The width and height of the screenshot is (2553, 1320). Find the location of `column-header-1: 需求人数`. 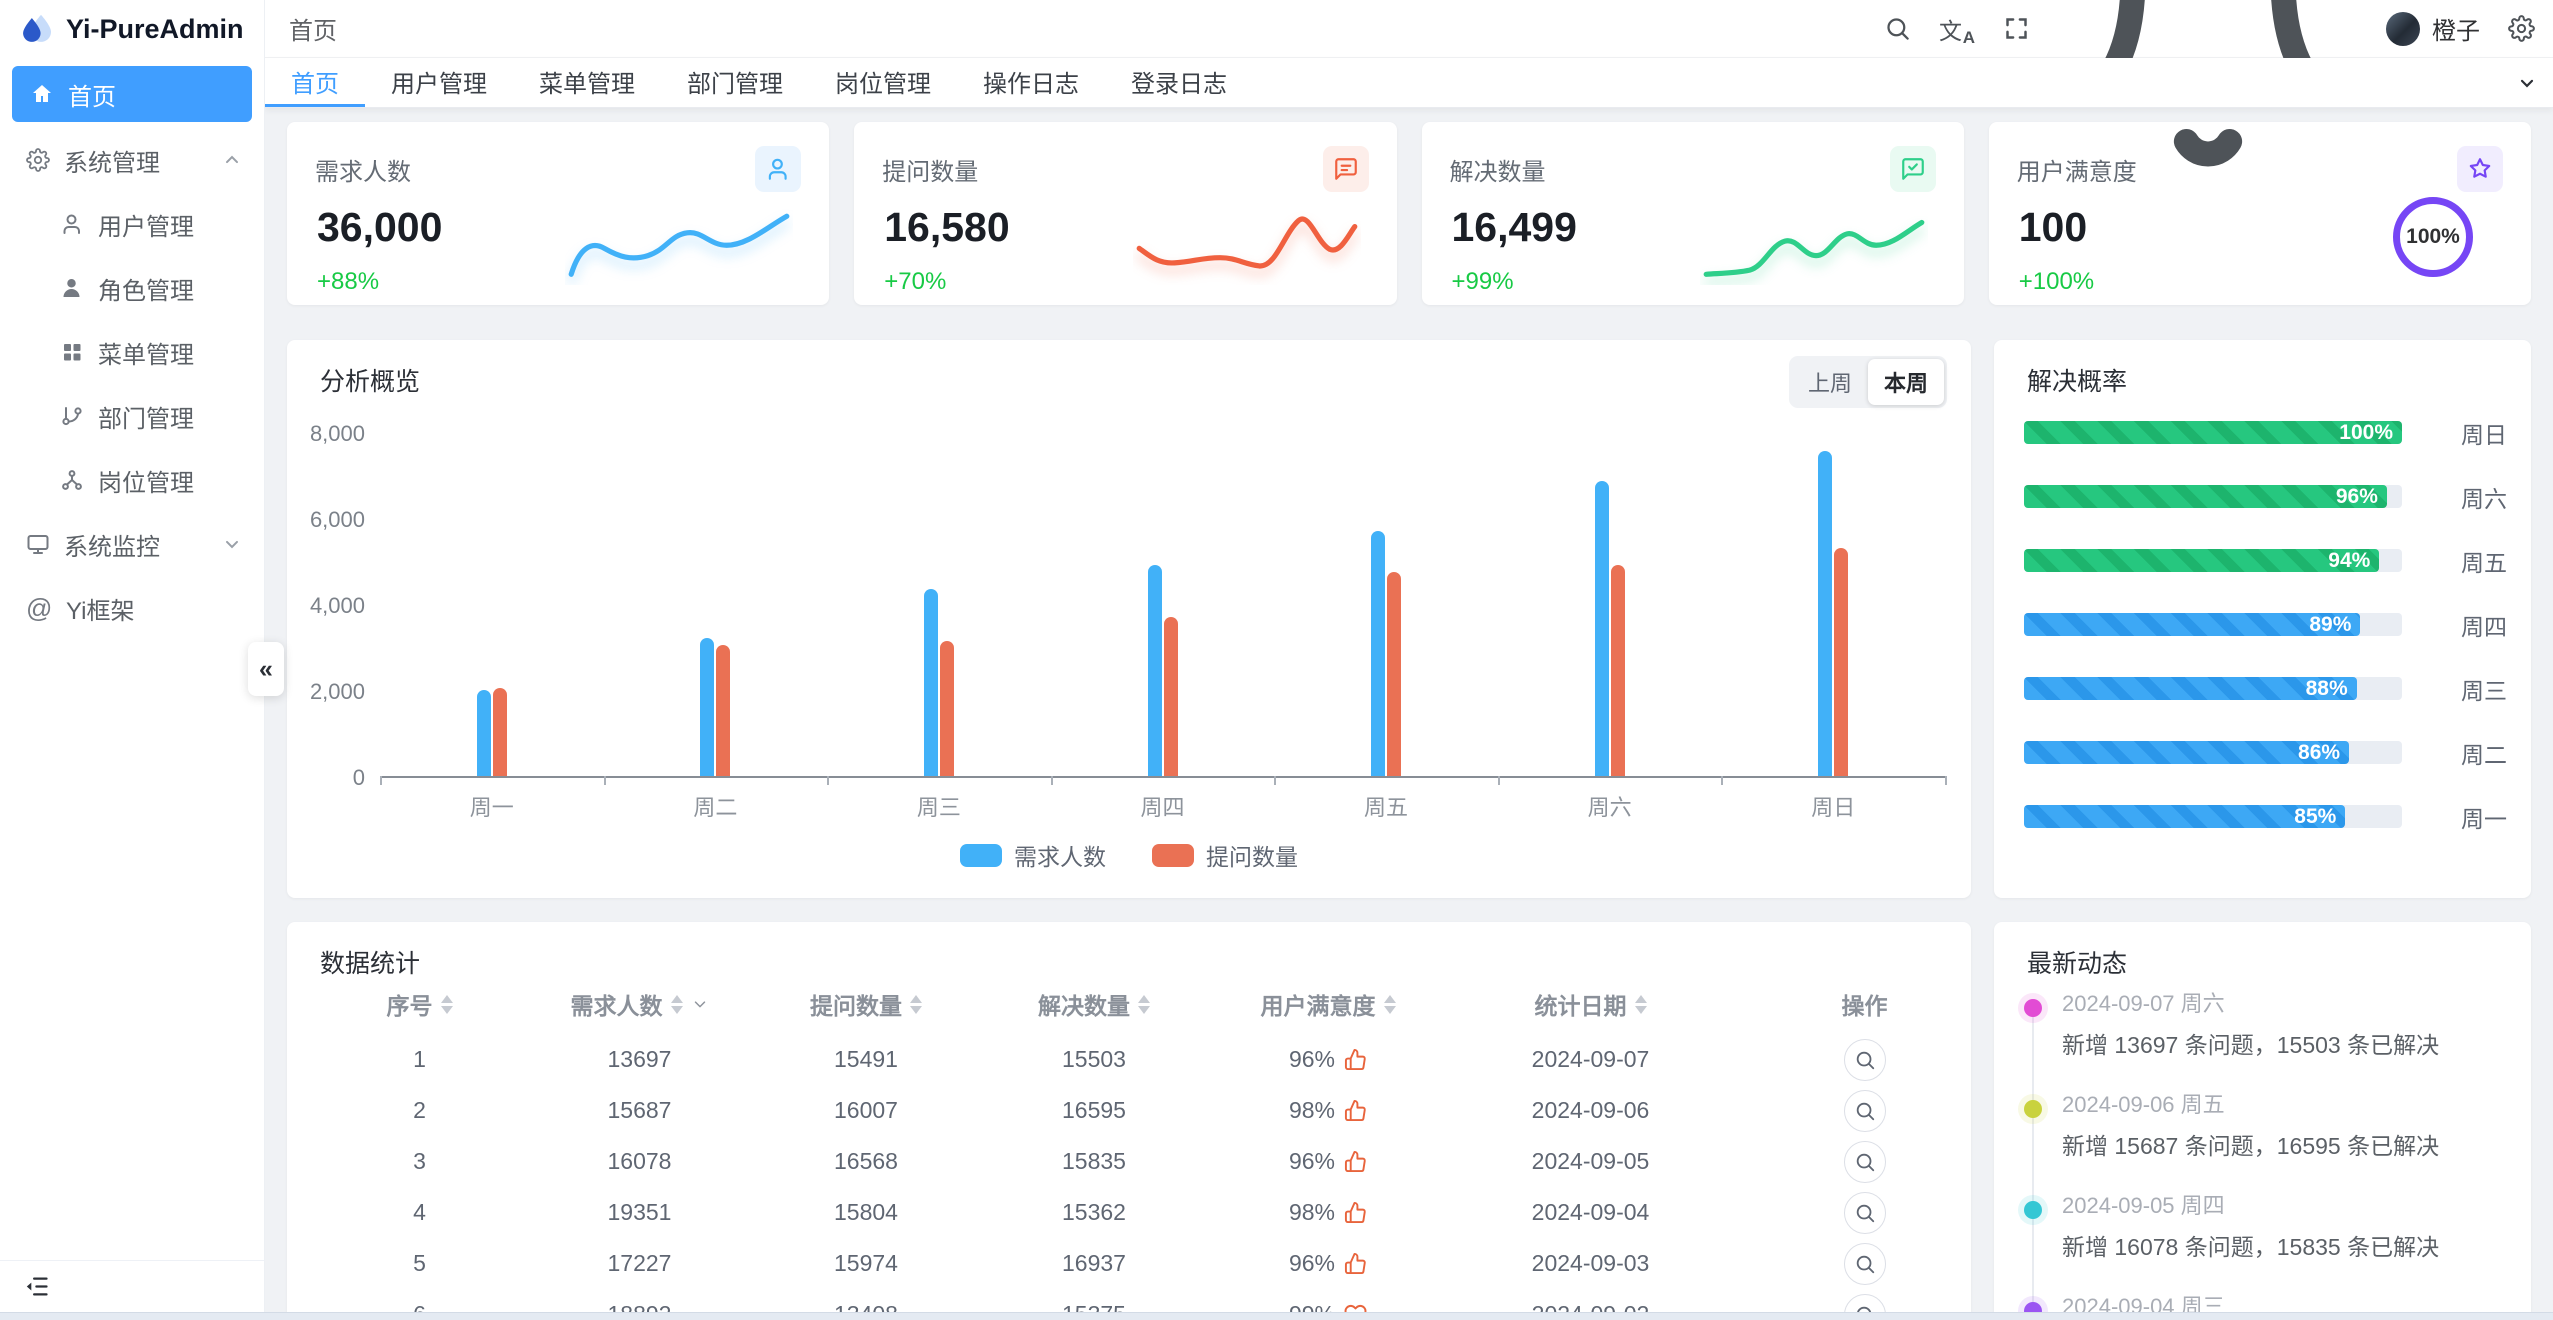

column-header-1: 需求人数 is located at coordinates (639, 1004).